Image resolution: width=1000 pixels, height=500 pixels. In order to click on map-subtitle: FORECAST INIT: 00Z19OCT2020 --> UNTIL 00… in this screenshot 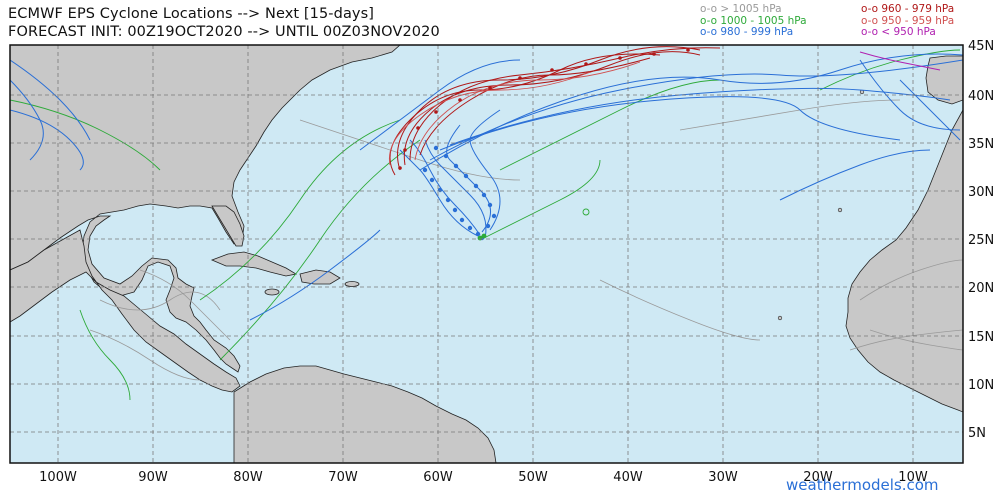, I will do `click(224, 32)`.